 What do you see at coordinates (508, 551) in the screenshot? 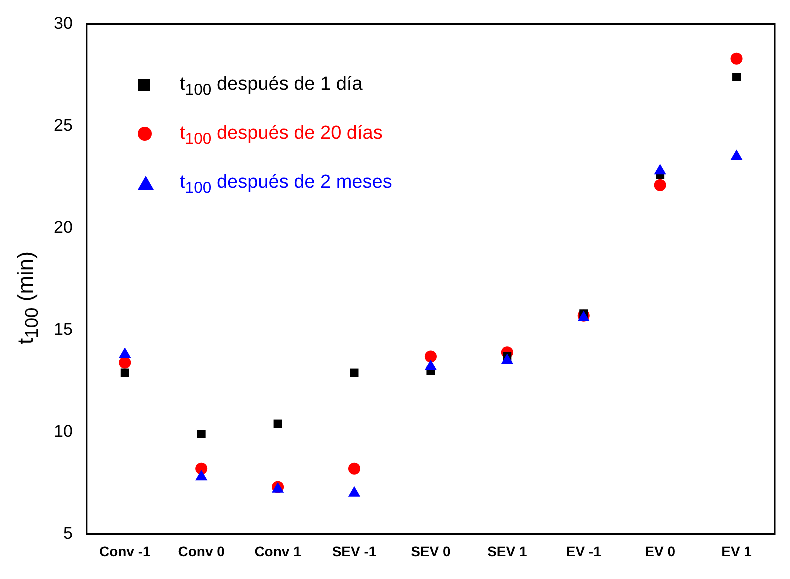
I see `x-tick-label: SEV 1` at bounding box center [508, 551].